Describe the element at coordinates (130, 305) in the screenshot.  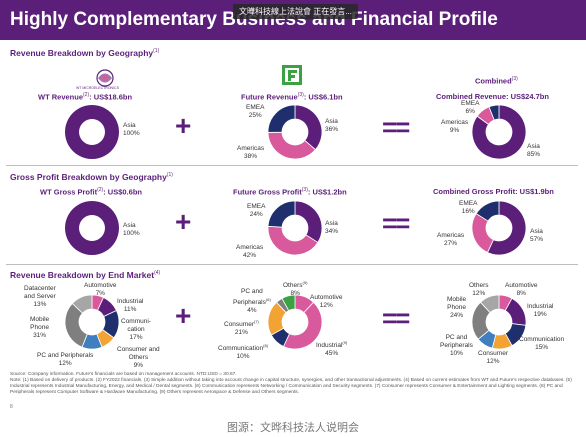
I see `label-r3-wt-industrial: Industrial 11%` at that location.